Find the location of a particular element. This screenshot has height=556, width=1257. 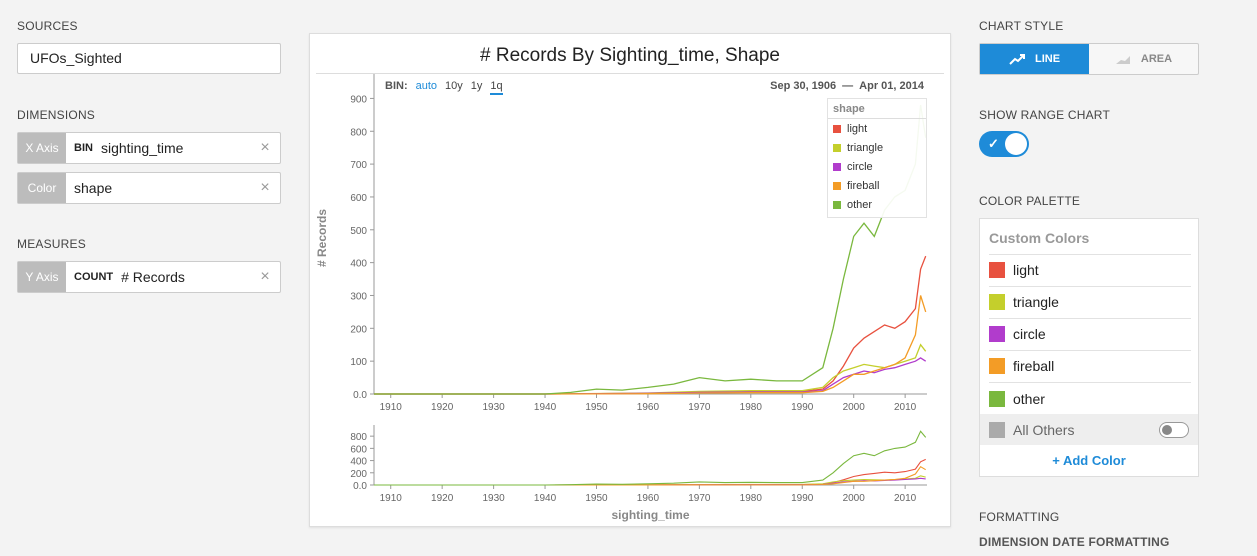

x-tick-label: 1990 is located at coordinates (802, 407).